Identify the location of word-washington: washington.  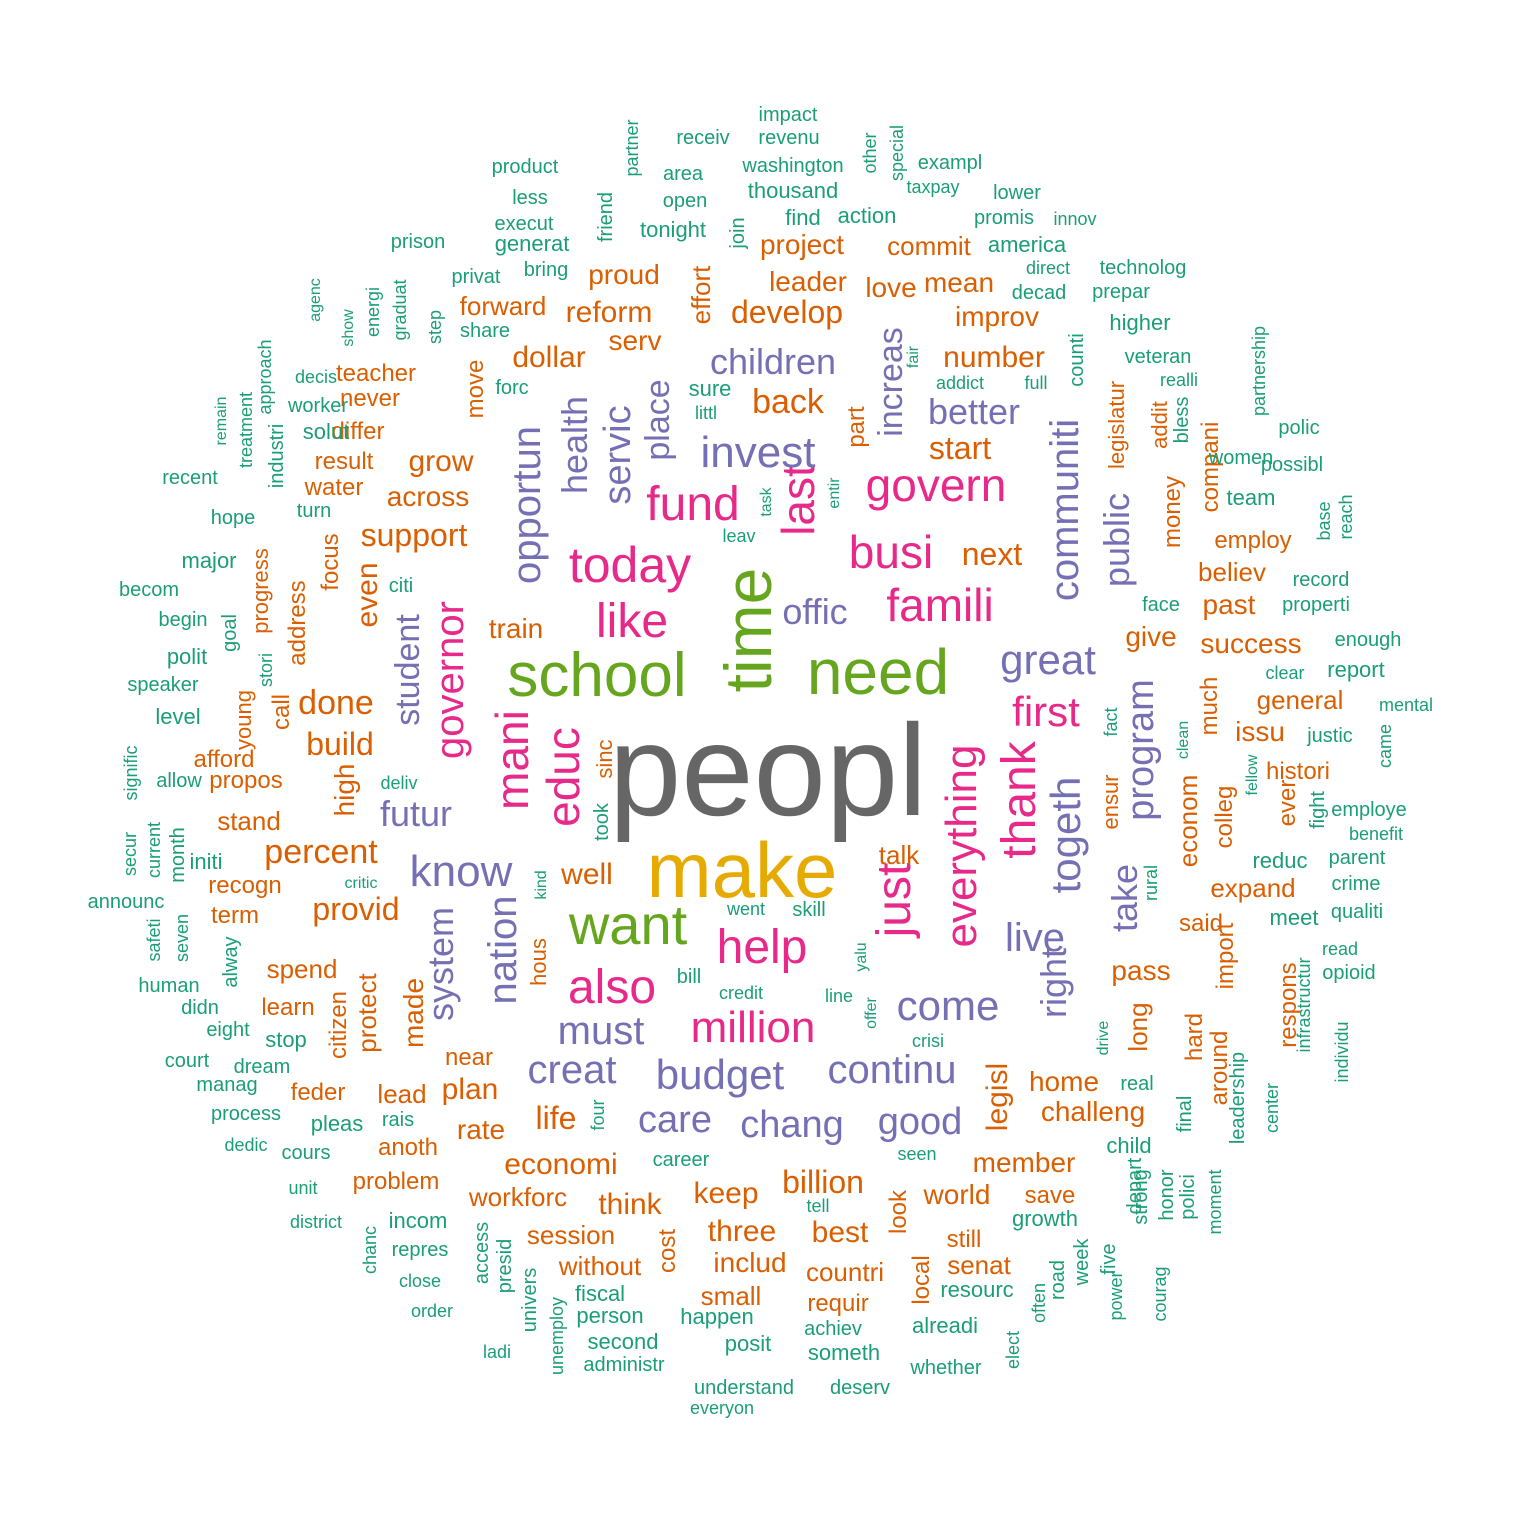
(793, 166).